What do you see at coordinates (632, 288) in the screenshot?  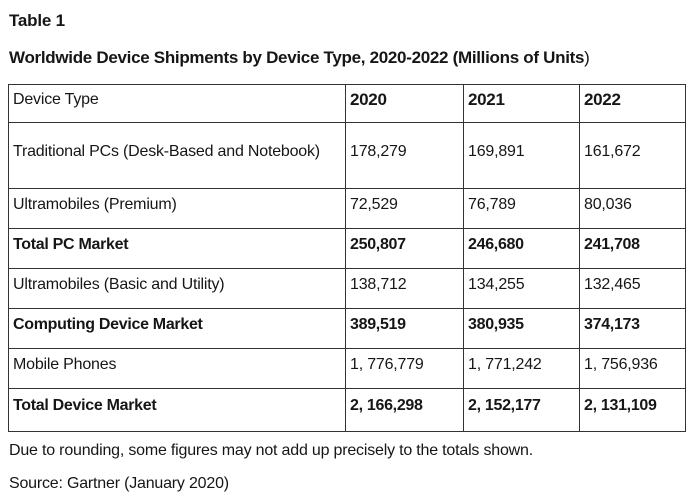 I see `cell-value: 132,465` at bounding box center [632, 288].